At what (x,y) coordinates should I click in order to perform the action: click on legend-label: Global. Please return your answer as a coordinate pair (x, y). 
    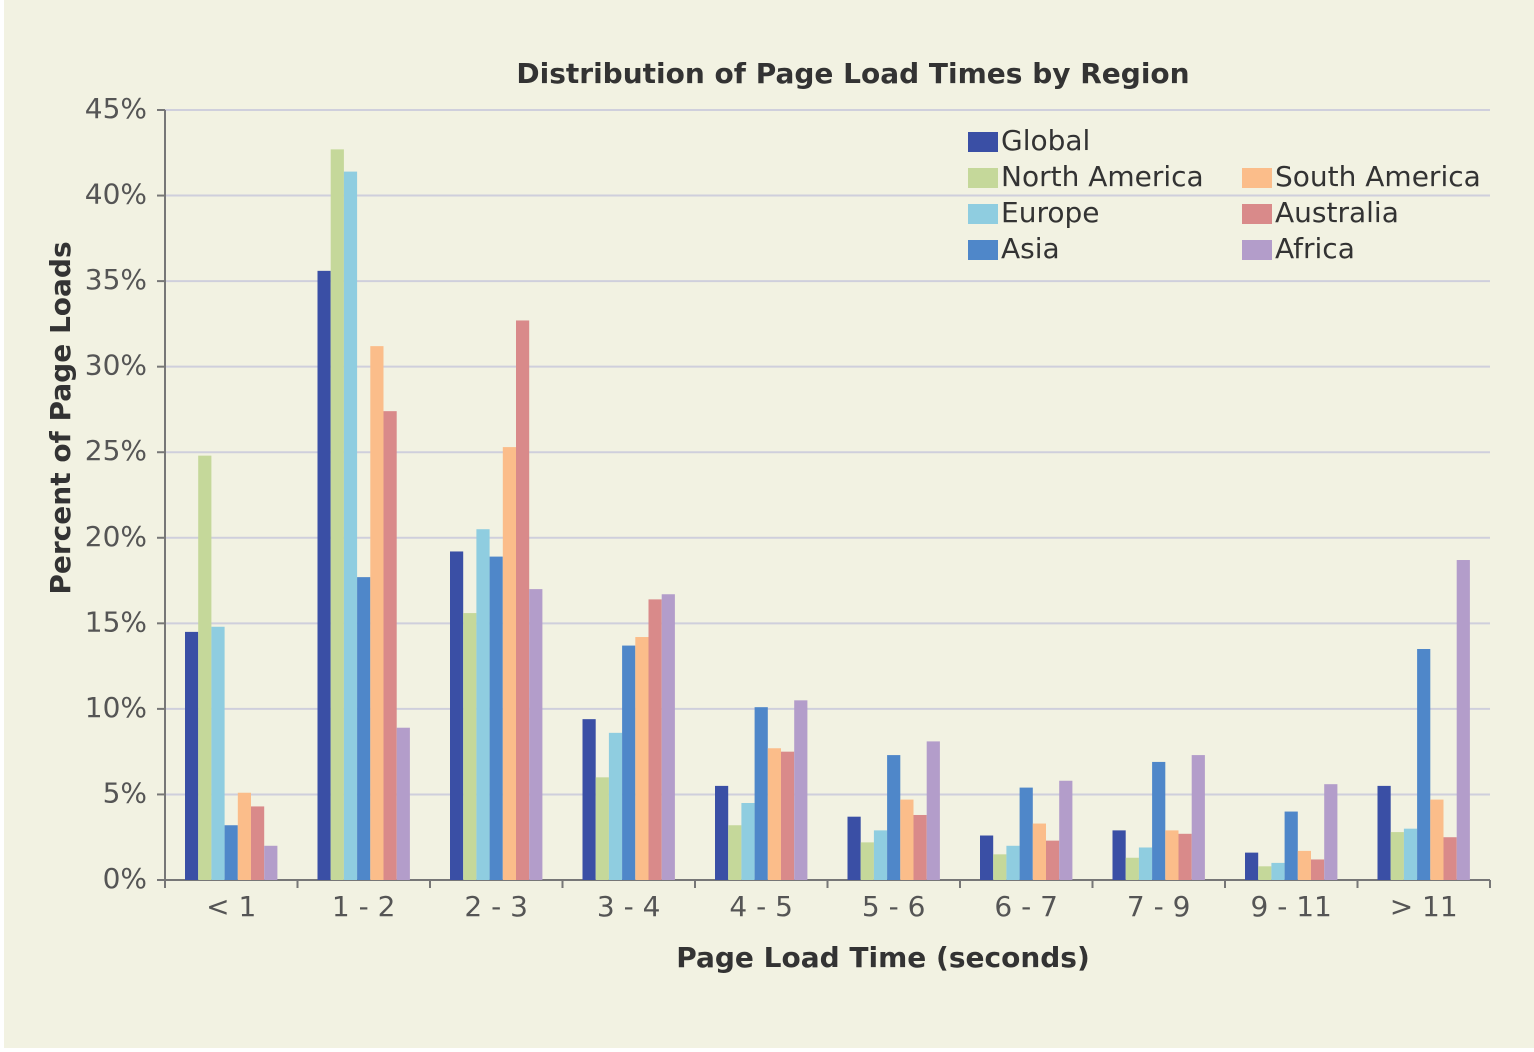
    Looking at the image, I should click on (1045, 140).